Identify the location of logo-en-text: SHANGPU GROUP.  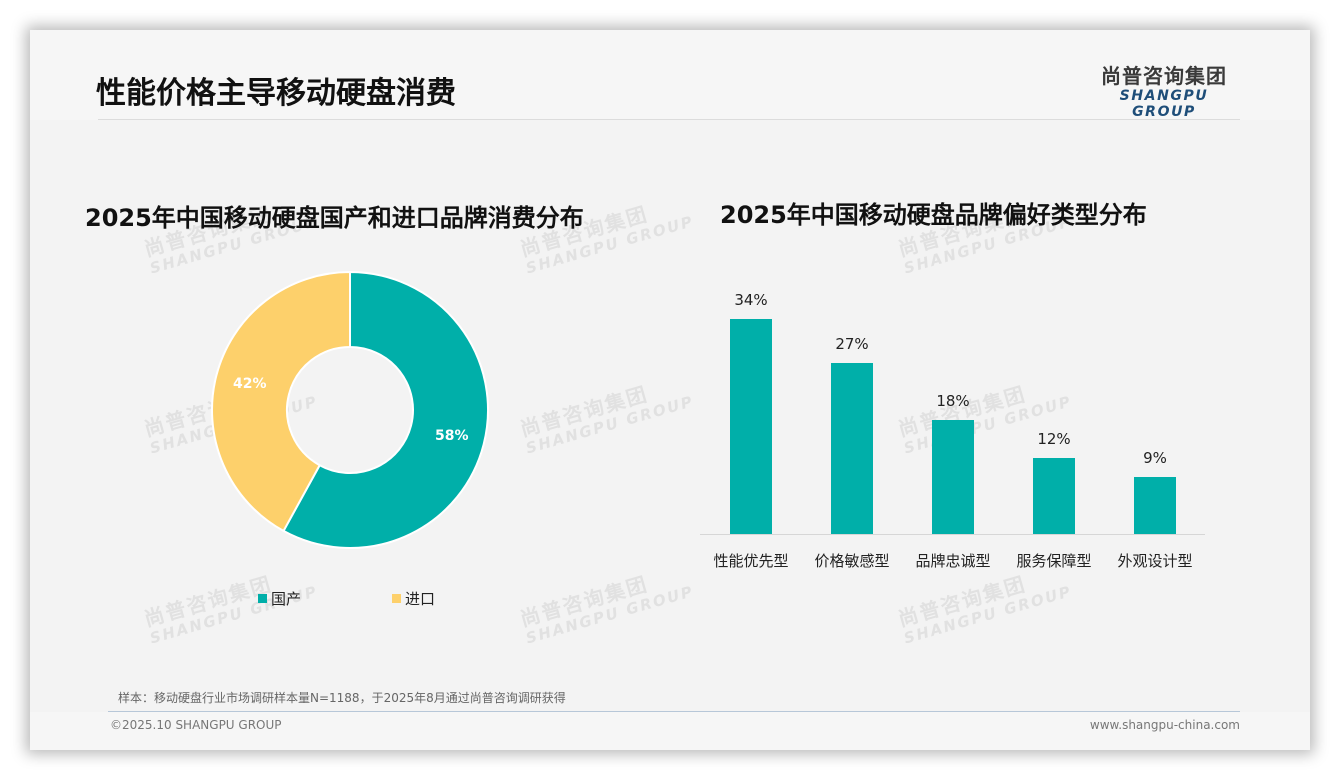
(1164, 104).